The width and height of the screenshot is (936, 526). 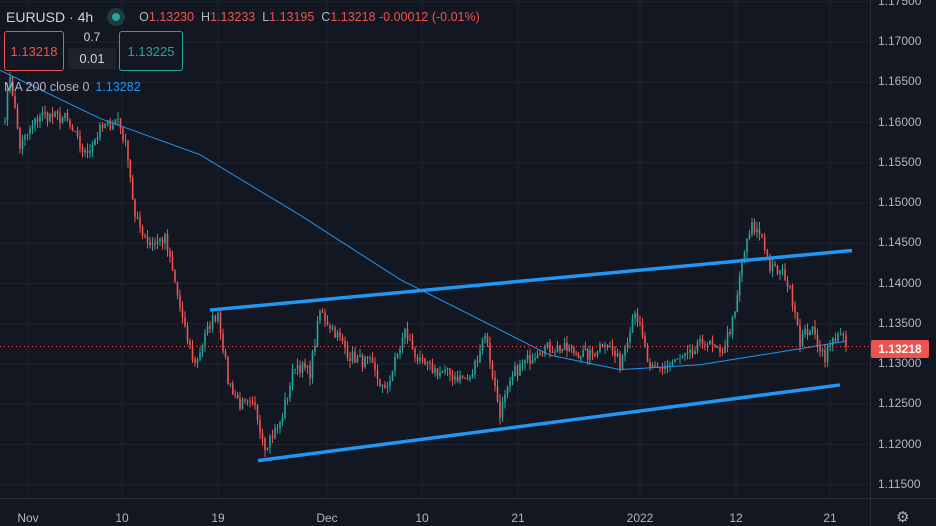 I want to click on quantity-input: 0.01, so click(x=92, y=58).